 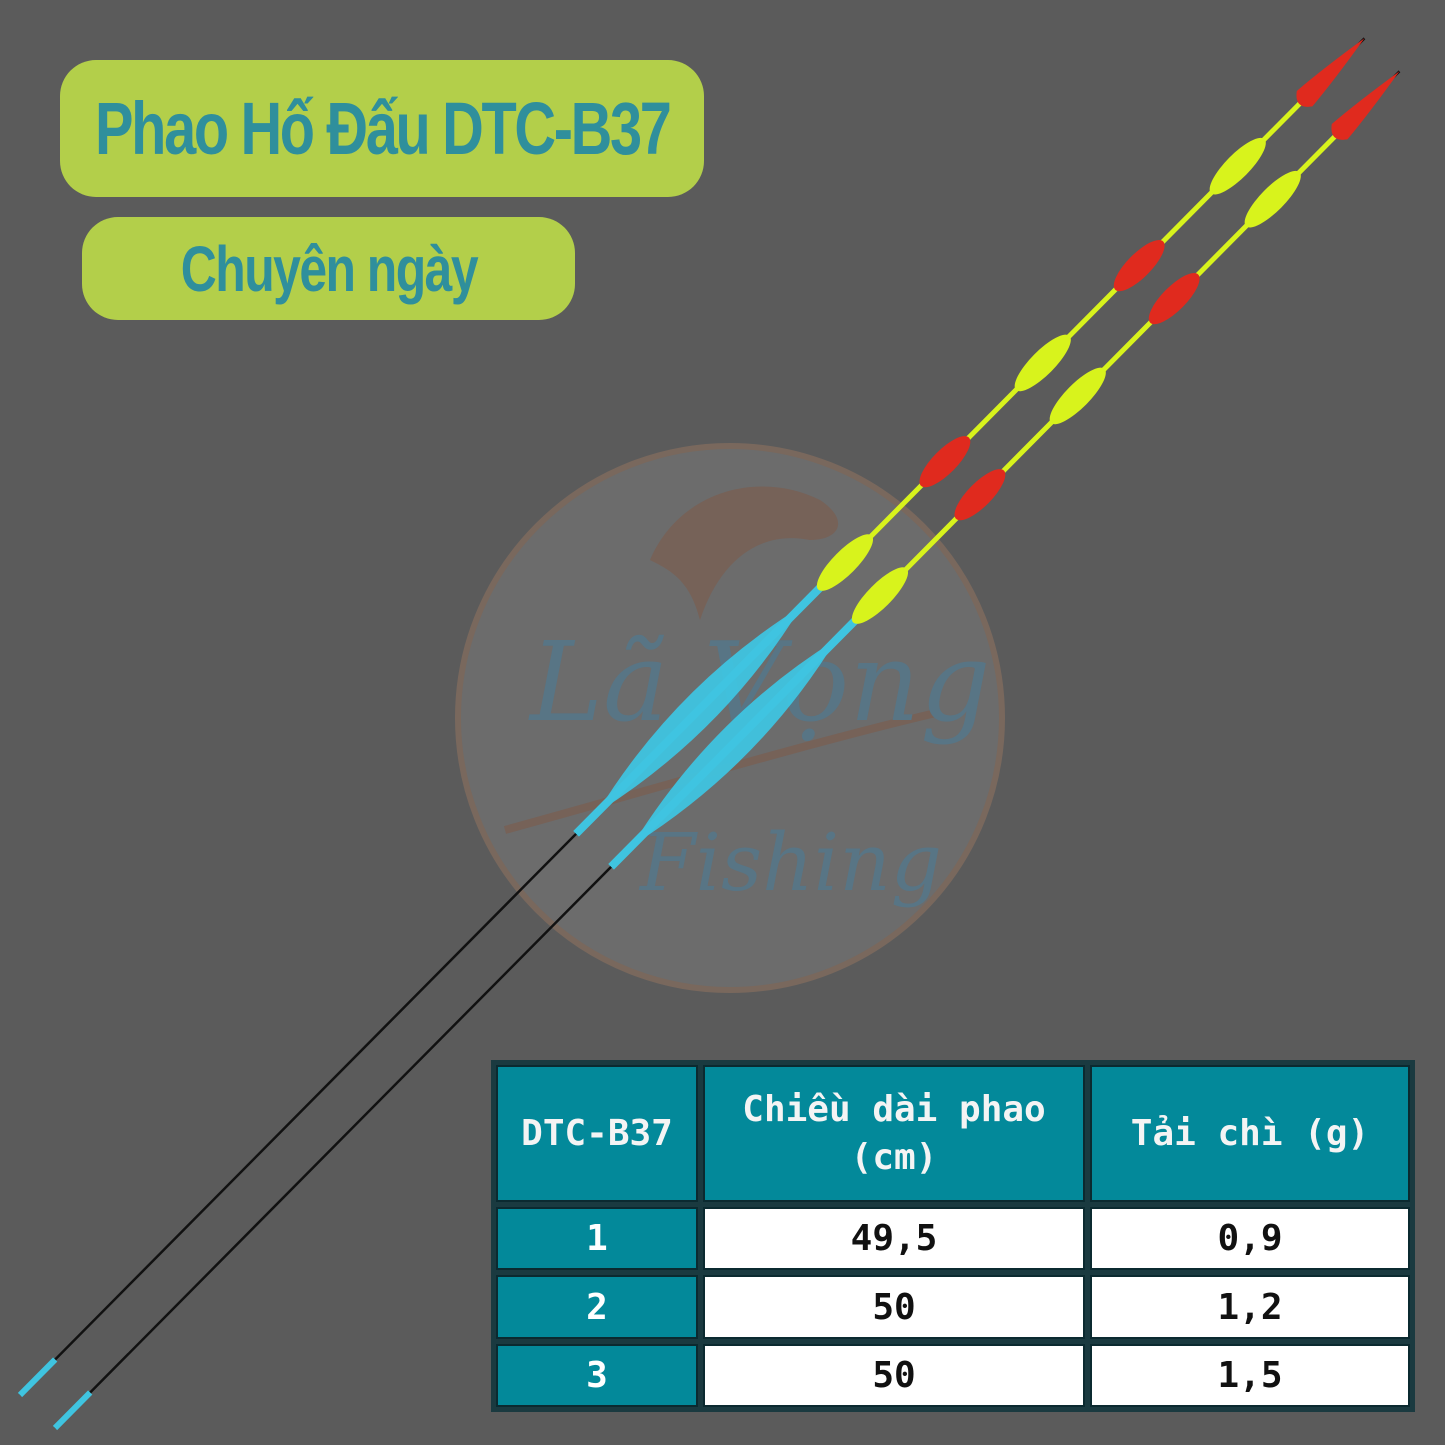 I want to click on header-load: Tải chì (g), so click(x=1250, y=1134).